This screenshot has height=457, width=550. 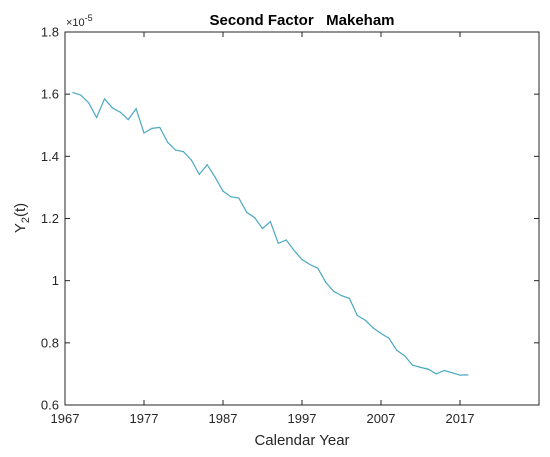 What do you see at coordinates (20, 210) in the screenshot?
I see `y-axis-label-tail: (t)` at bounding box center [20, 210].